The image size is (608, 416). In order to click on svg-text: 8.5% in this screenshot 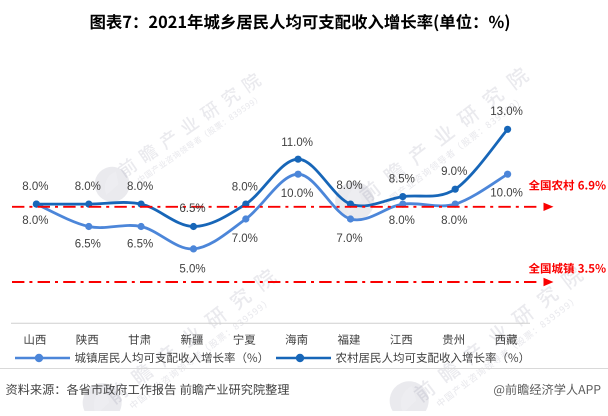, I will do `click(402, 179)`.